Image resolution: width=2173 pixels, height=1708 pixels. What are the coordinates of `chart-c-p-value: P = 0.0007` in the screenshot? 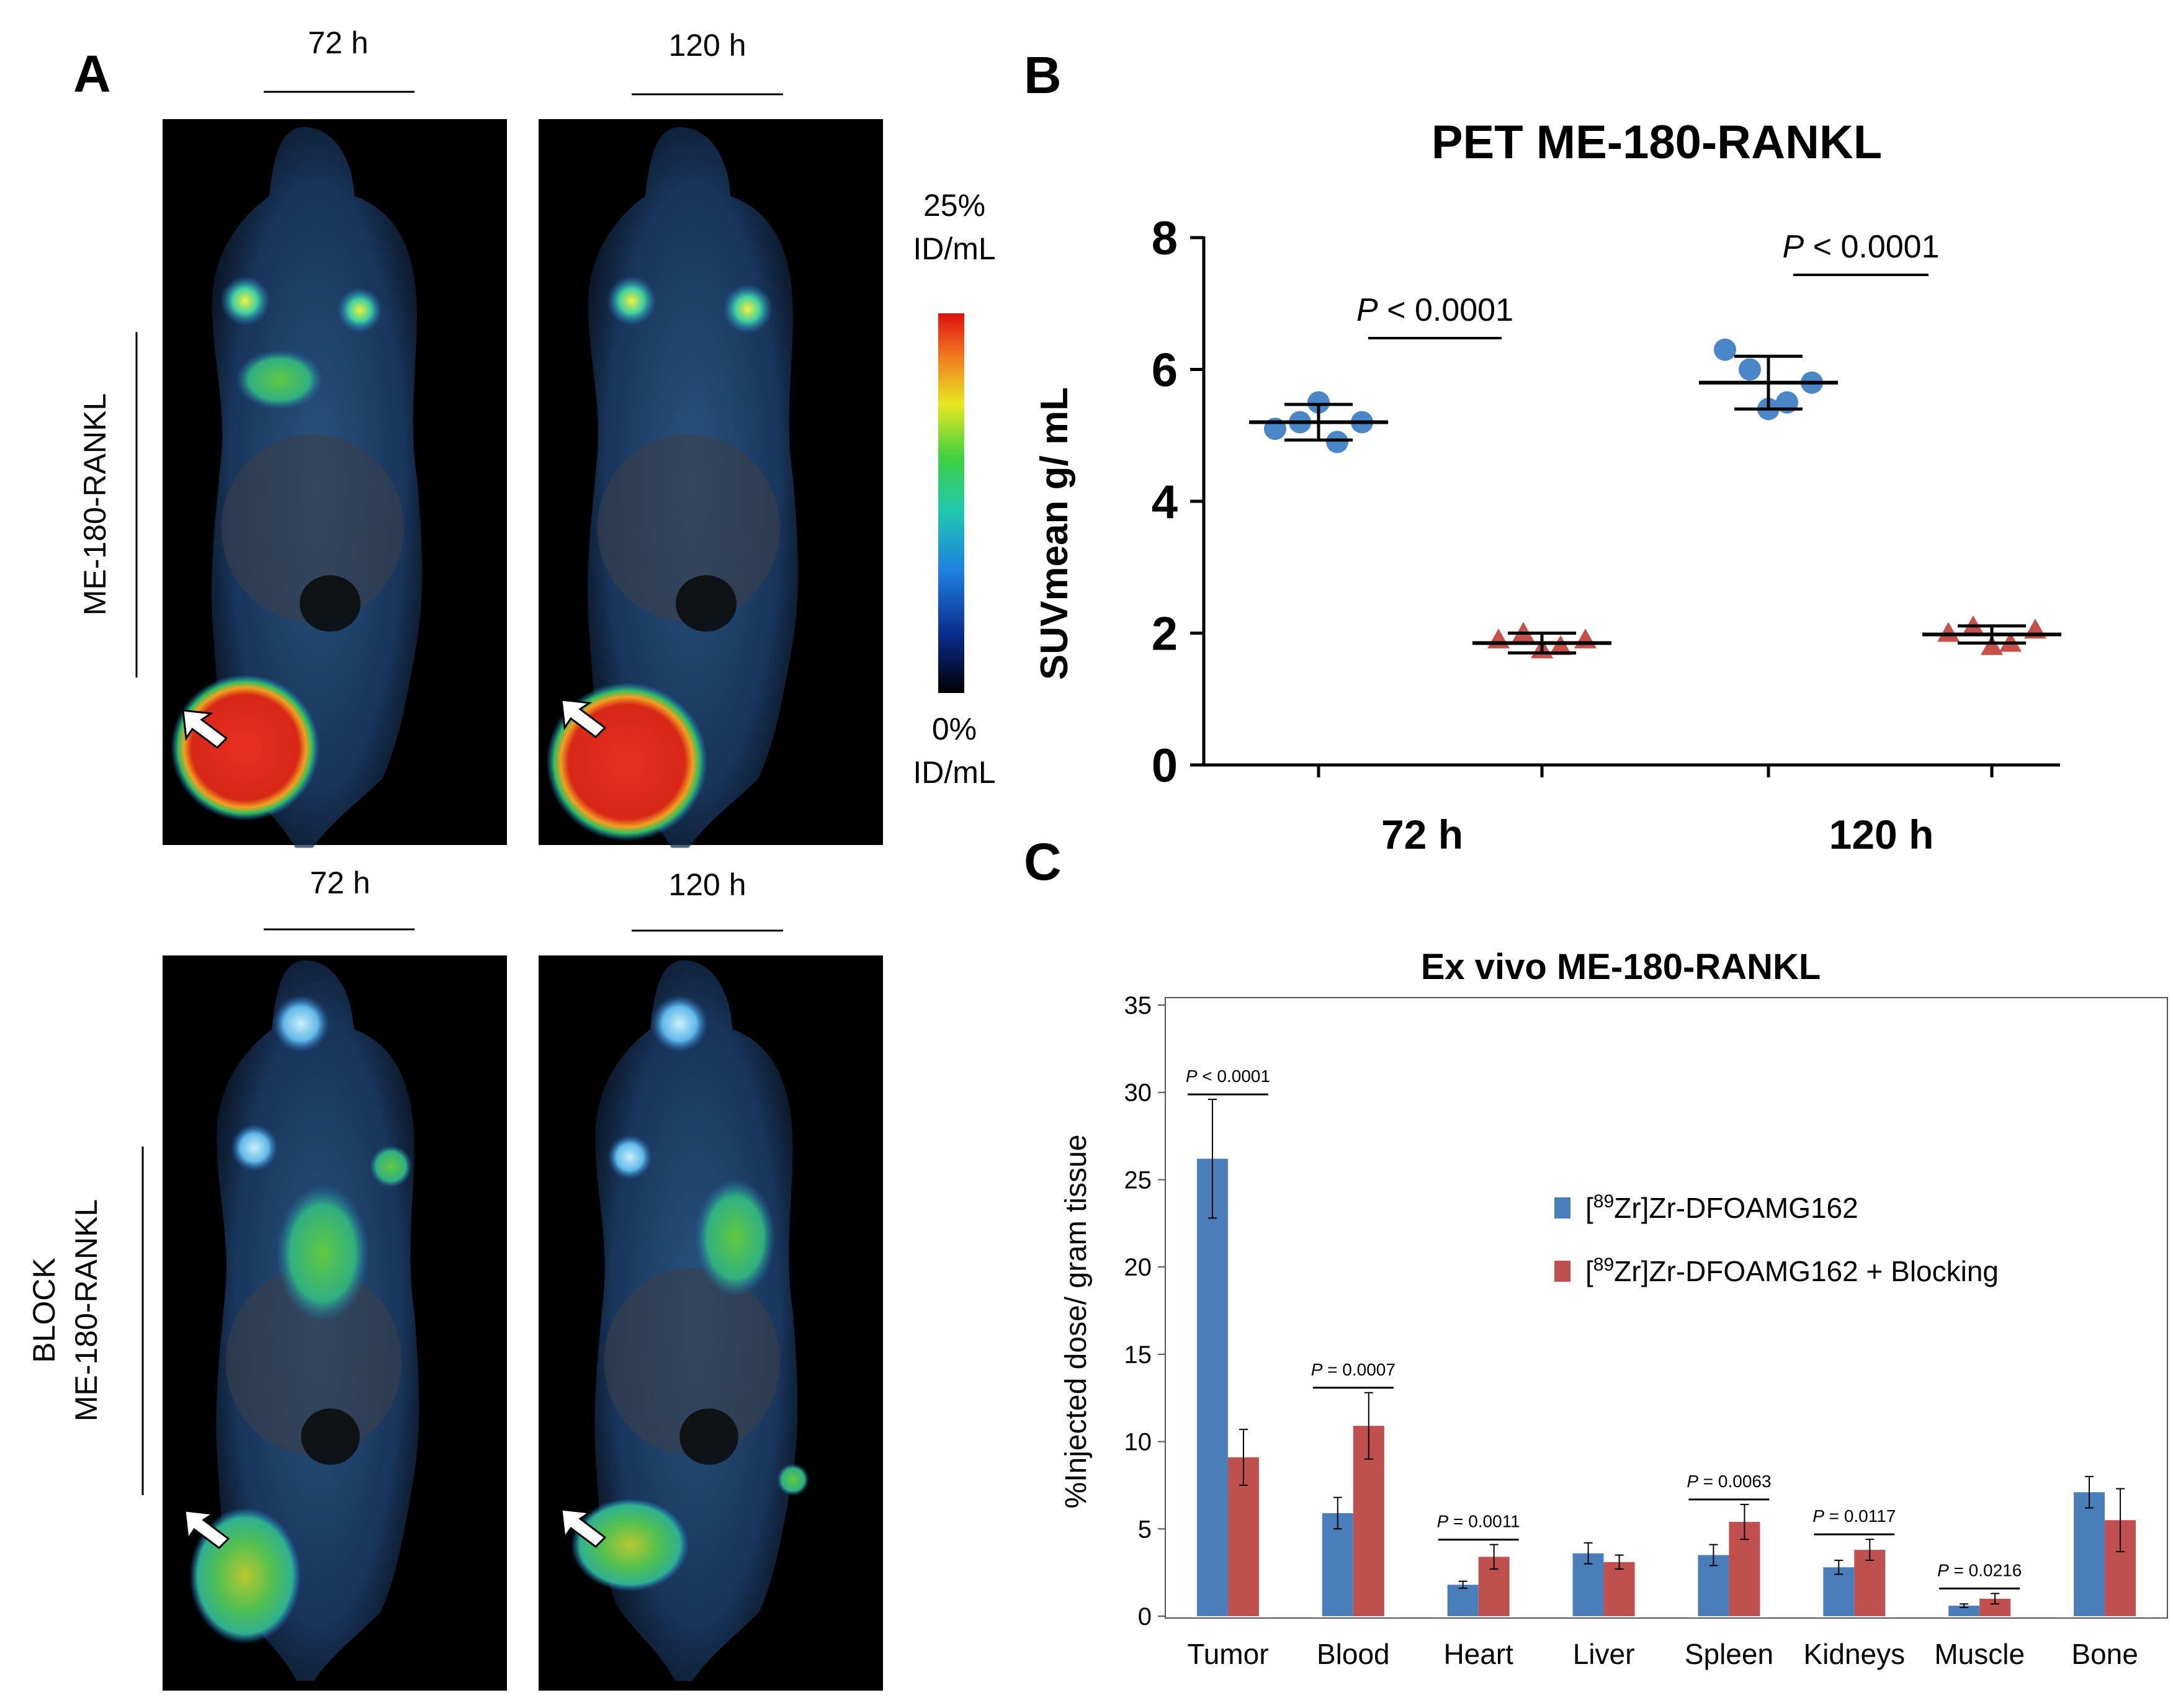 It's located at (1354, 1370).